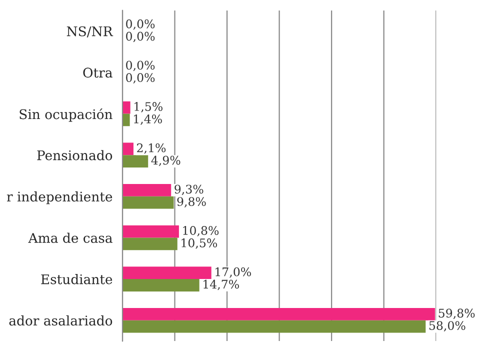 The height and width of the screenshot is (348, 490). Describe the element at coordinates (200, 243) in the screenshot. I see `data-label: 10,5%` at that location.